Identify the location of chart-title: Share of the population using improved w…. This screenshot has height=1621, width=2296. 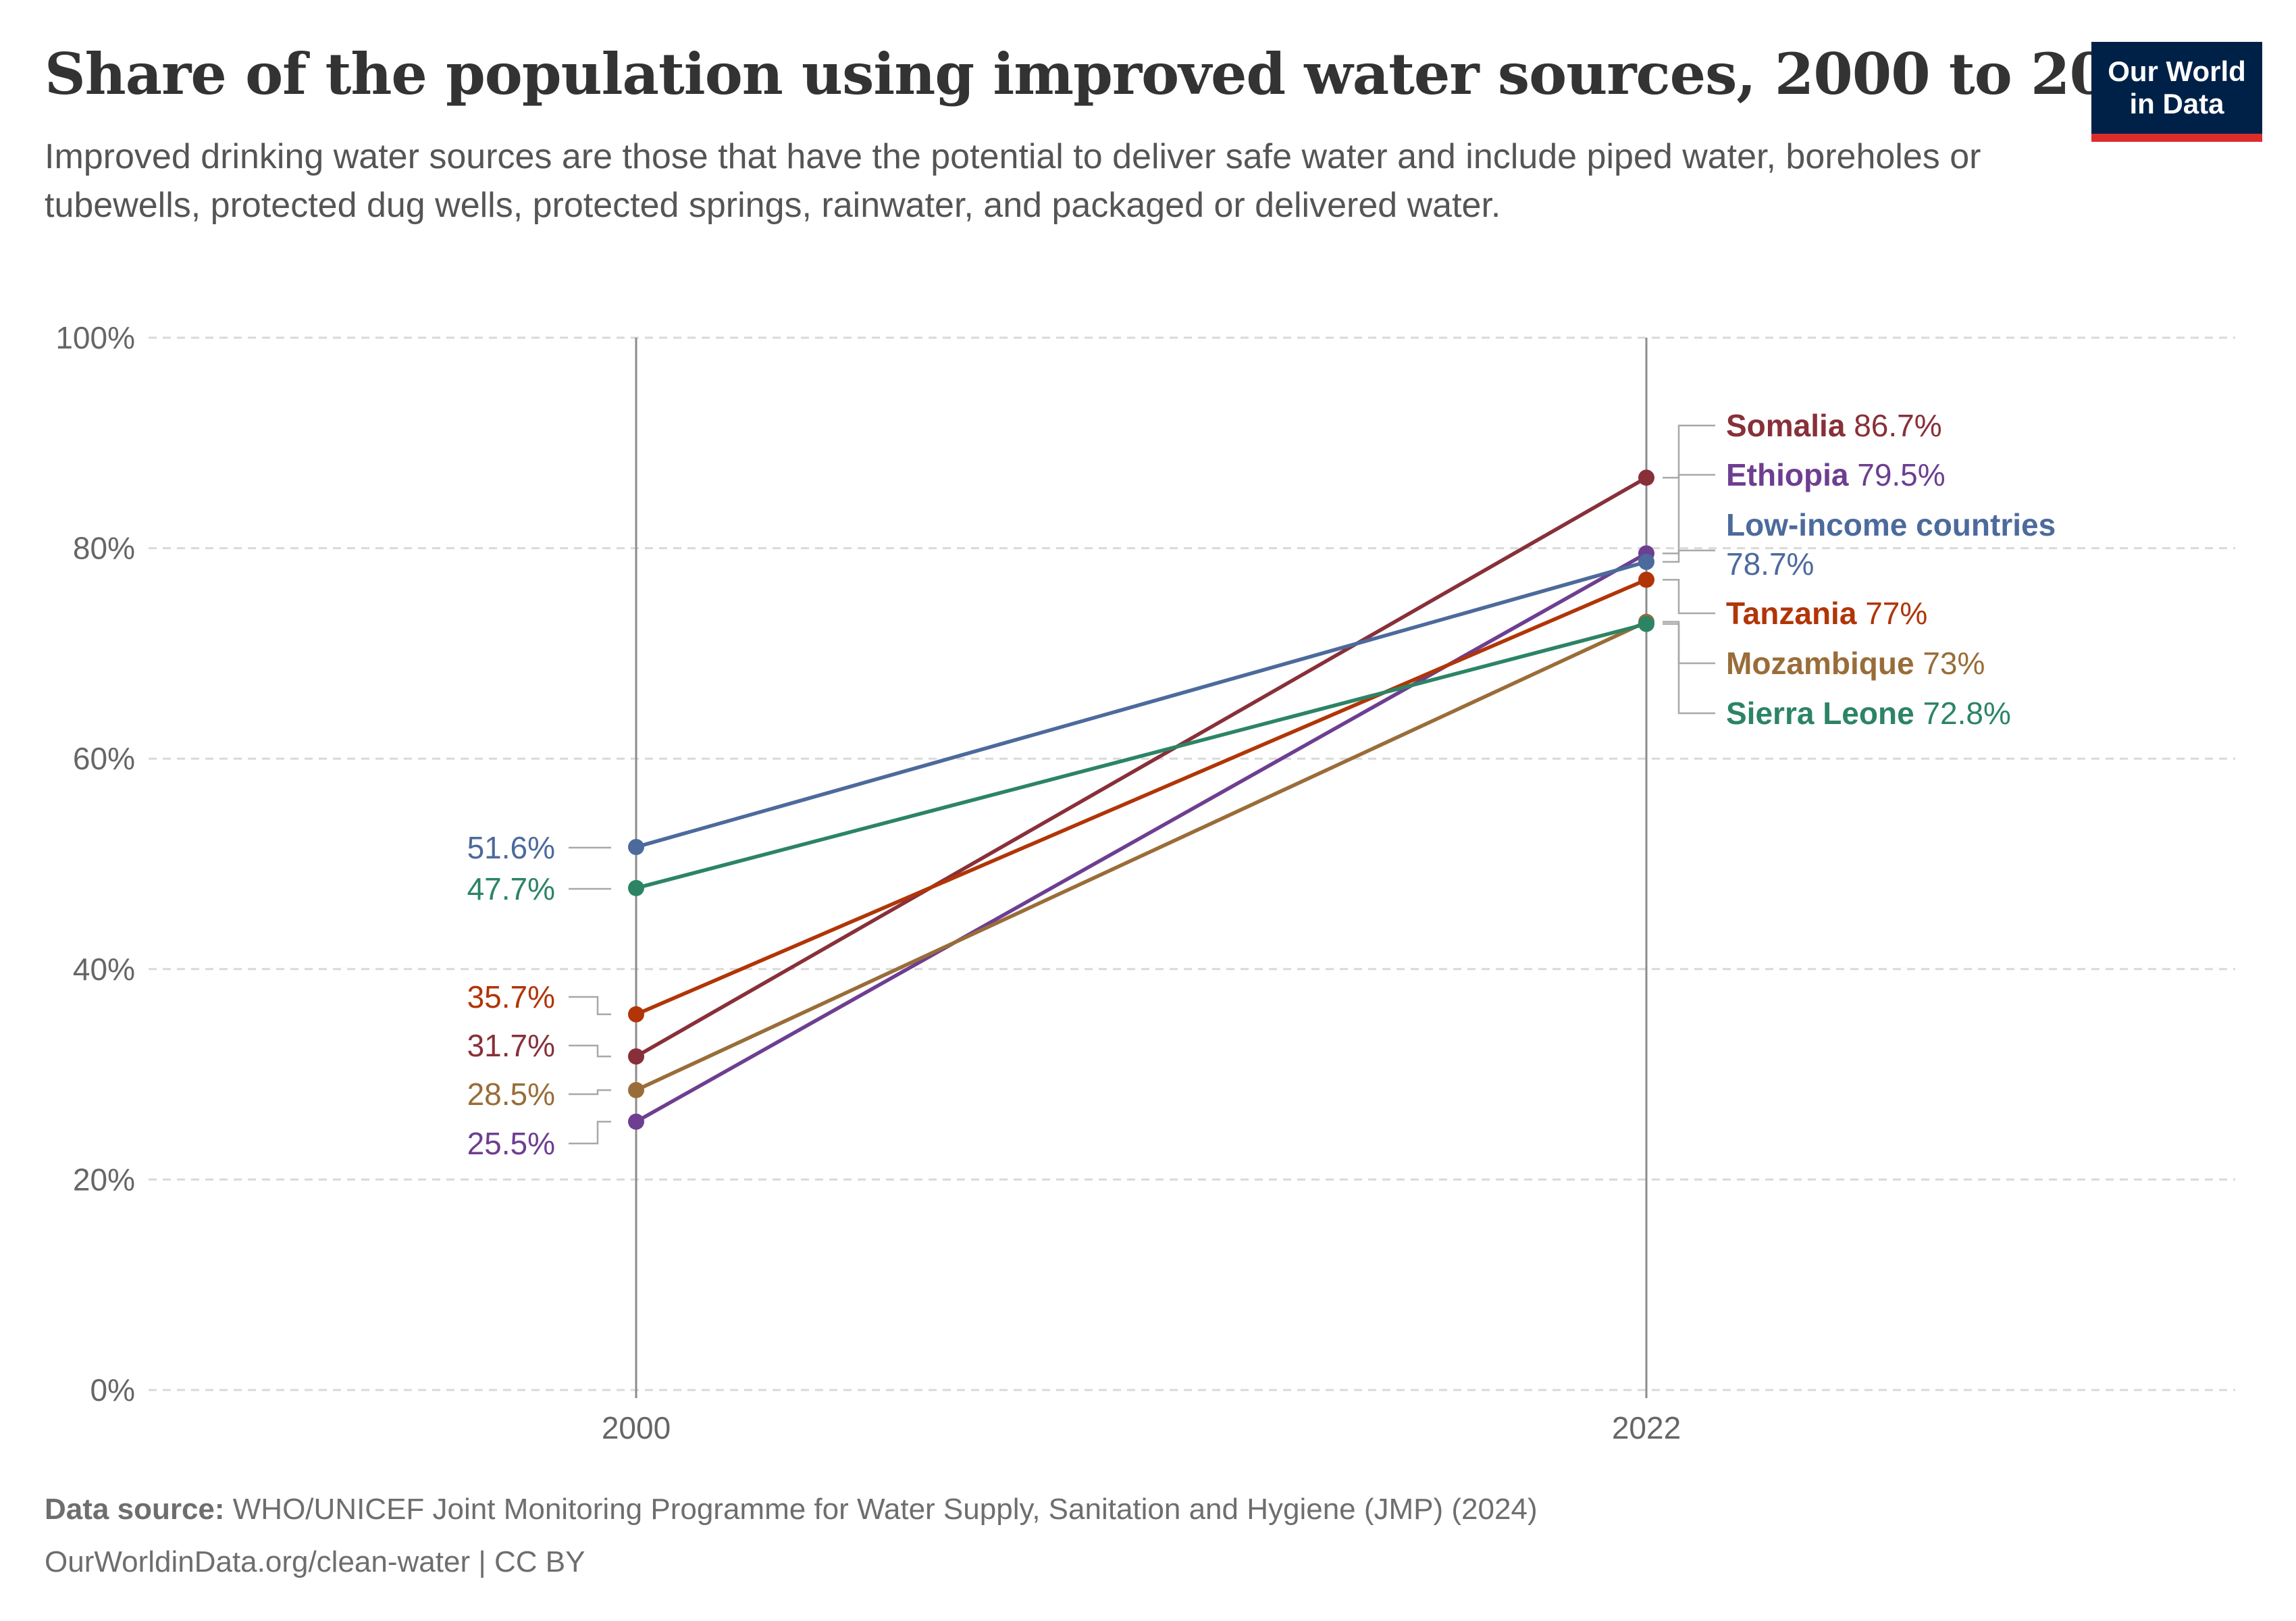
(1116, 74).